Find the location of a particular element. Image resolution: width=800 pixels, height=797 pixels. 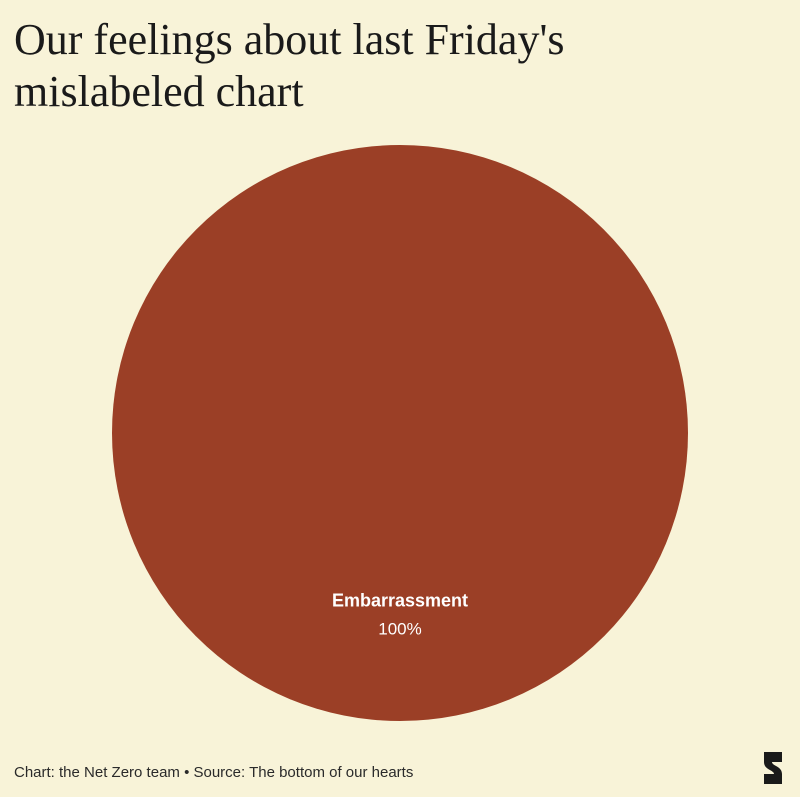

logo-mark is located at coordinates (773, 768).